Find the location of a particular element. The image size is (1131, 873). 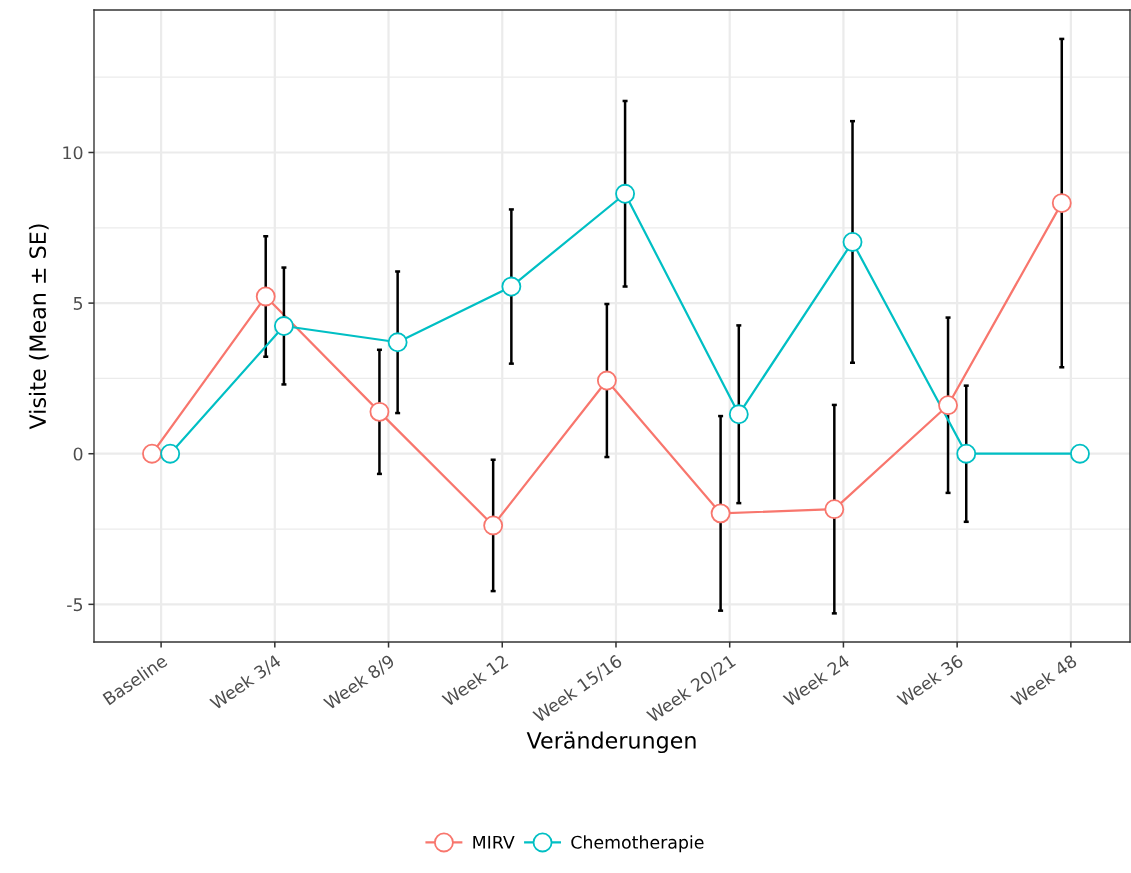

x-axis-title: Veränderungen is located at coordinates (611, 742).